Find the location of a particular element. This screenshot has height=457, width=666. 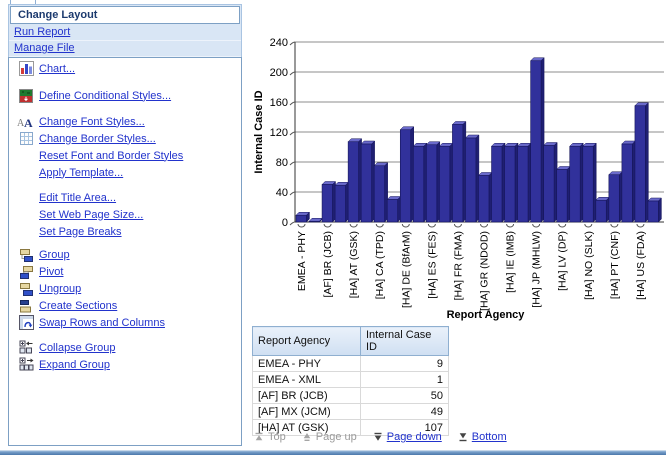

page-down-icon is located at coordinates (378, 437).